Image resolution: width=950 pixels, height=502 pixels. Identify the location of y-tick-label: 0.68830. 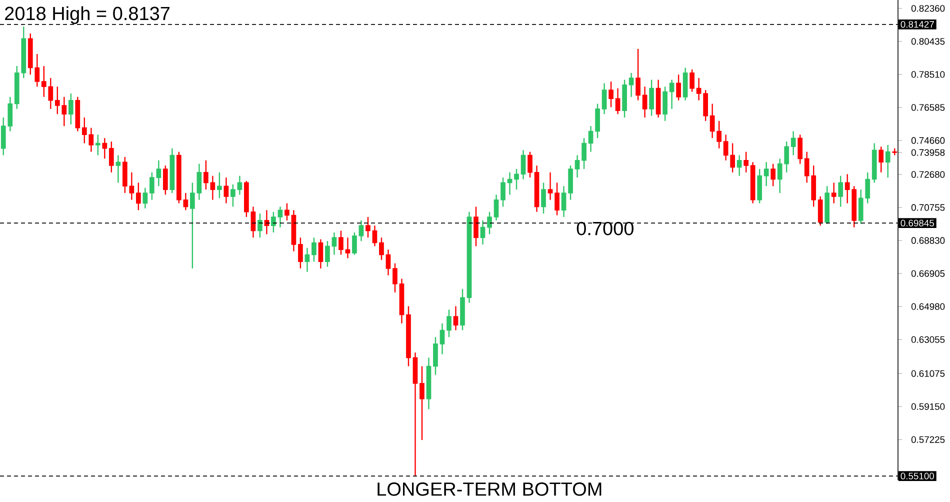
(928, 240).